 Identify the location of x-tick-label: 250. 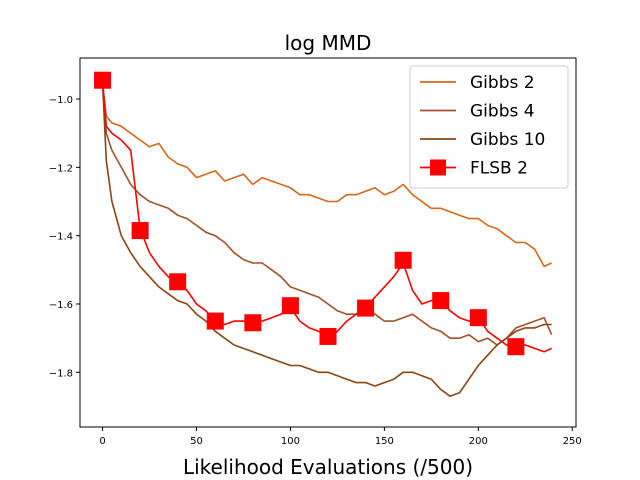
(572, 441).